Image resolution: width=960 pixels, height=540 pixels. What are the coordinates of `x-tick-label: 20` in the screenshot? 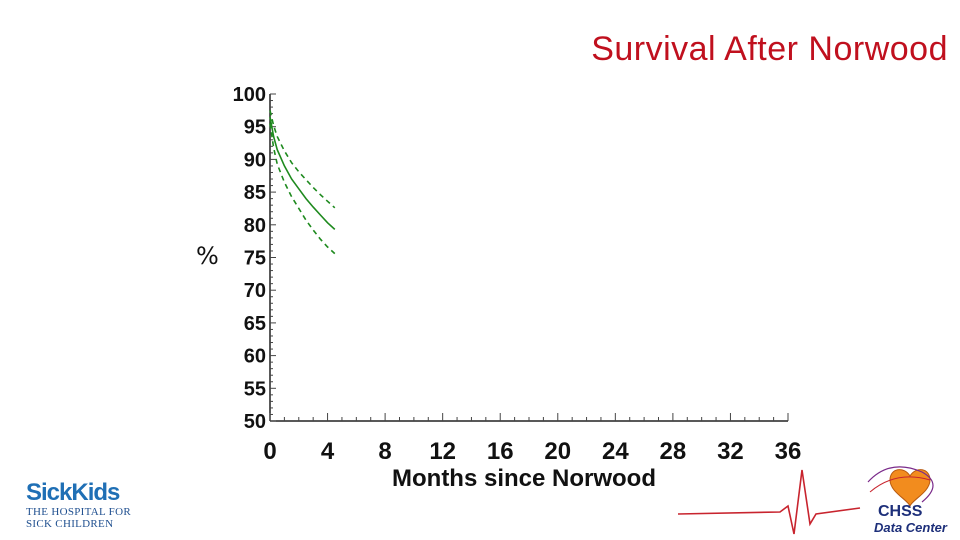 It's located at (557, 451).